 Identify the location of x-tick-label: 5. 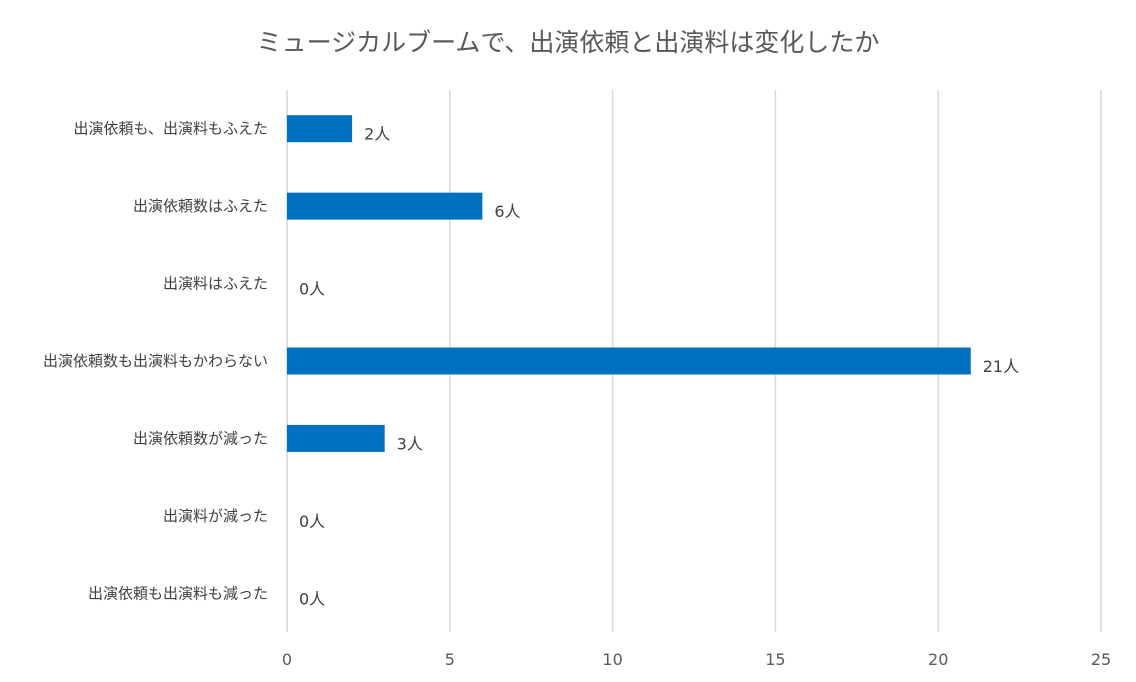
(450, 659).